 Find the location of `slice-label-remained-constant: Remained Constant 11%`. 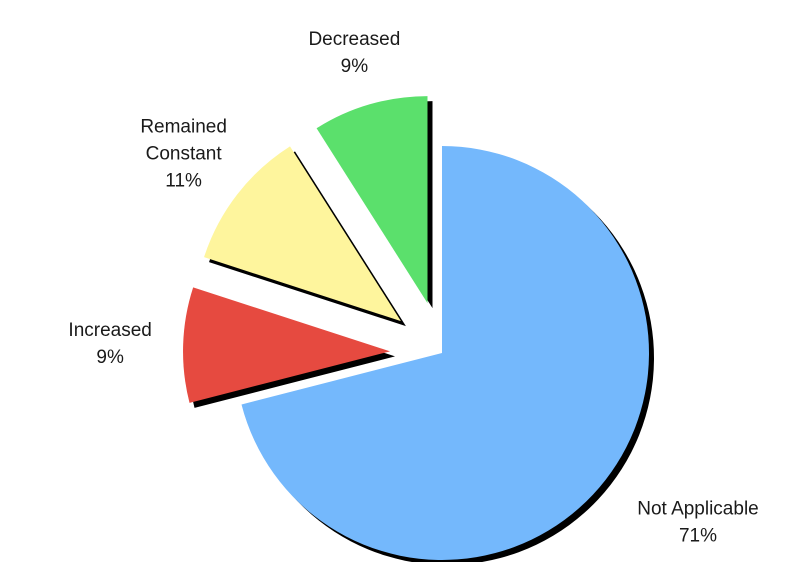

slice-label-remained-constant: Remained Constant 11% is located at coordinates (183, 154).